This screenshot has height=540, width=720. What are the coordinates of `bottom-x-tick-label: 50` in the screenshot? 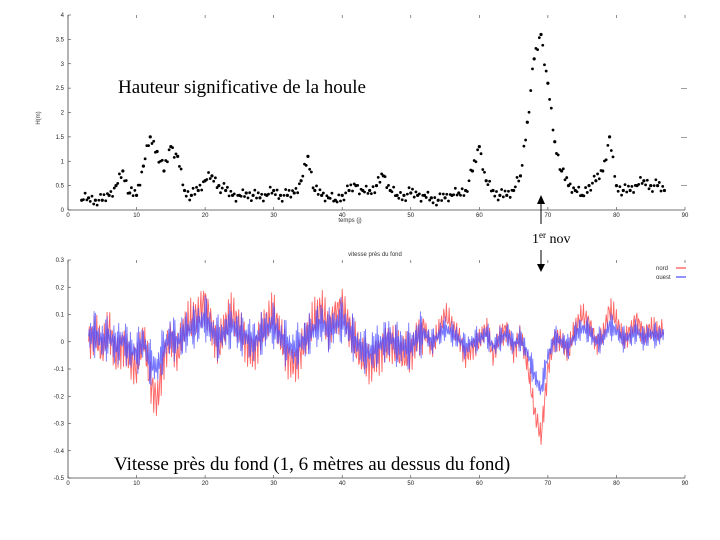 It's located at (410, 484).